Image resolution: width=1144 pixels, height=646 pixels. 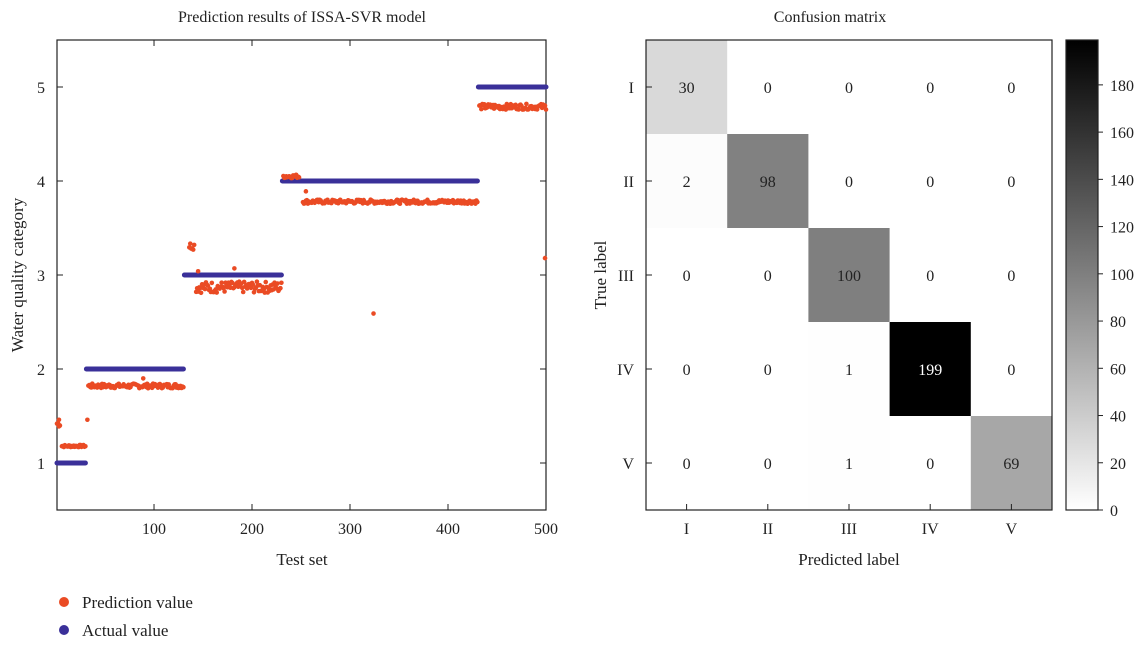 I want to click on cm-y-tick-label: III, so click(x=626, y=276).